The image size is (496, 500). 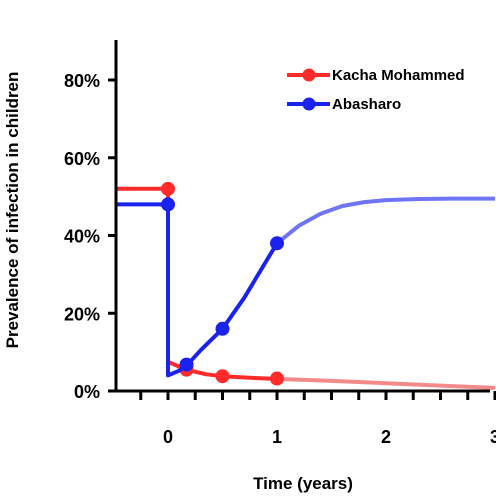 What do you see at coordinates (303, 483) in the screenshot?
I see `x-axis-title: Time (years)` at bounding box center [303, 483].